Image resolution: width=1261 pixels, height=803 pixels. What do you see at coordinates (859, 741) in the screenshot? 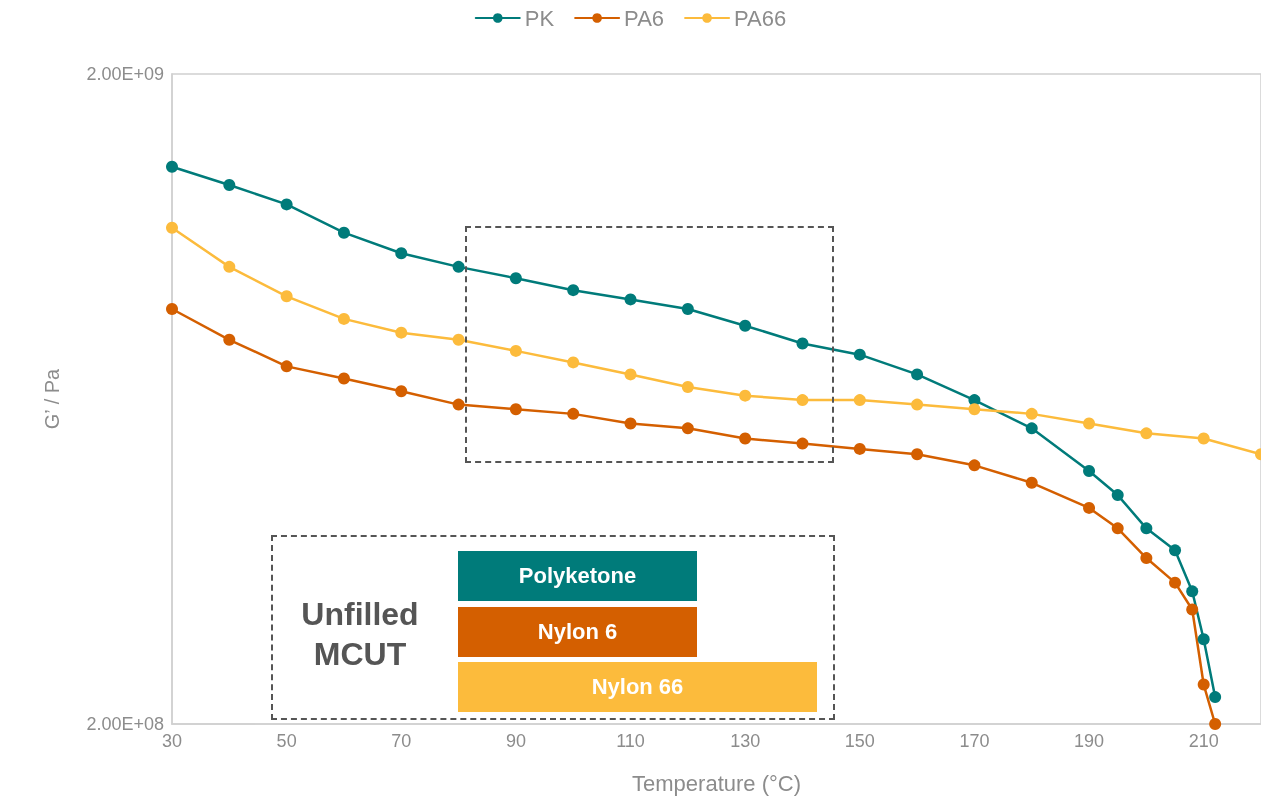
I see `x-tick-label: 150` at bounding box center [859, 741].